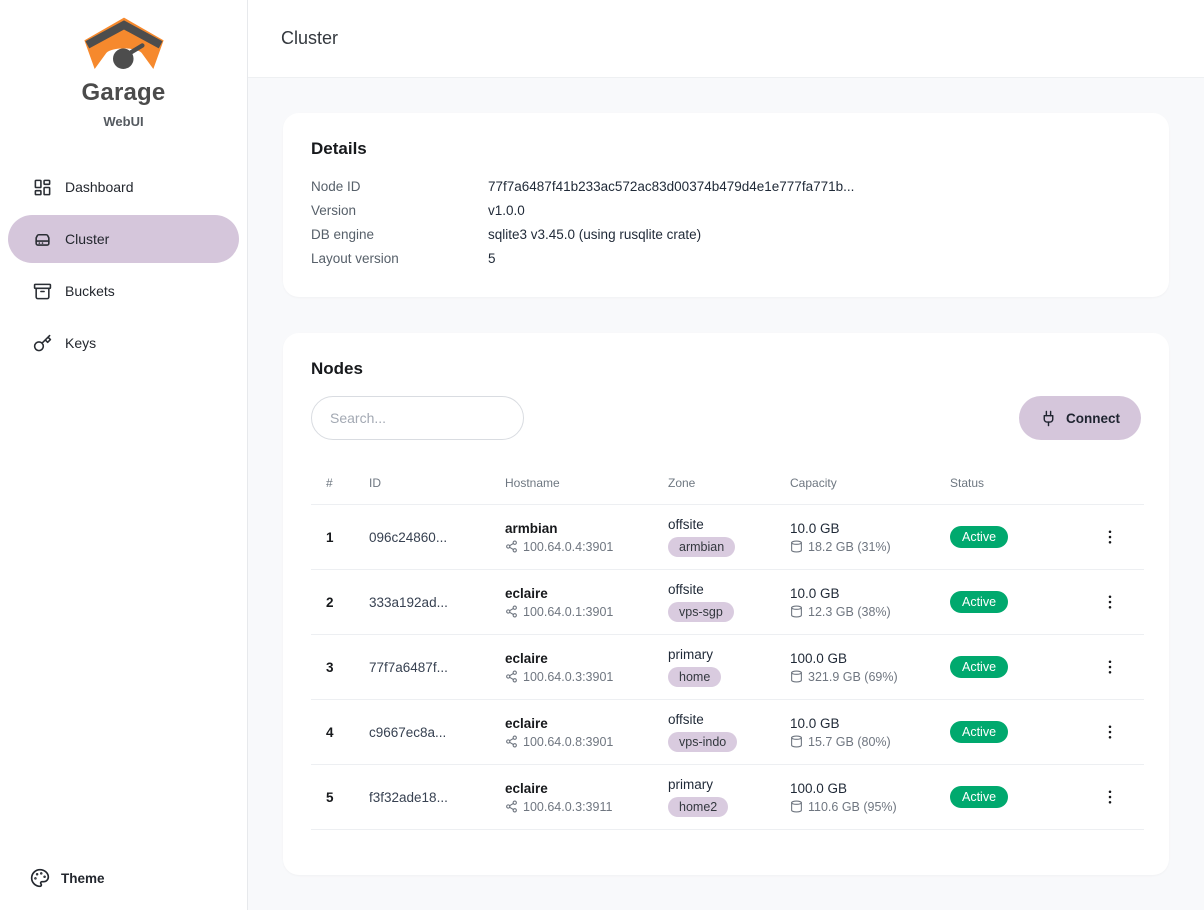 The width and height of the screenshot is (1204, 910). I want to click on node-usage: 321.9 GB (69%), so click(853, 676).